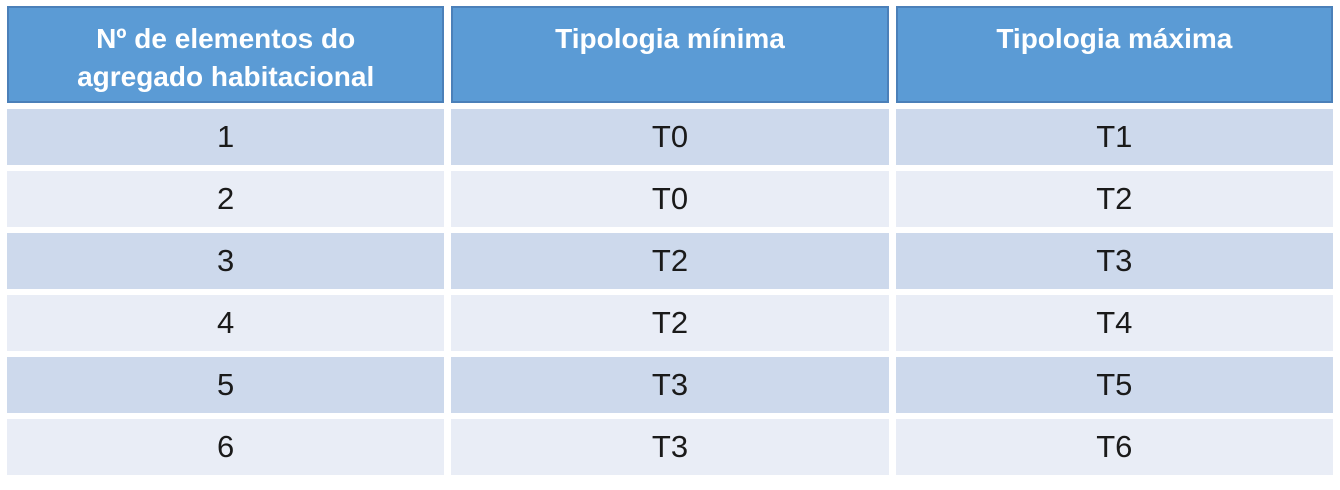 The height and width of the screenshot is (490, 1340). Describe the element at coordinates (226, 261) in the screenshot. I see `cell-elementos: 3` at that location.